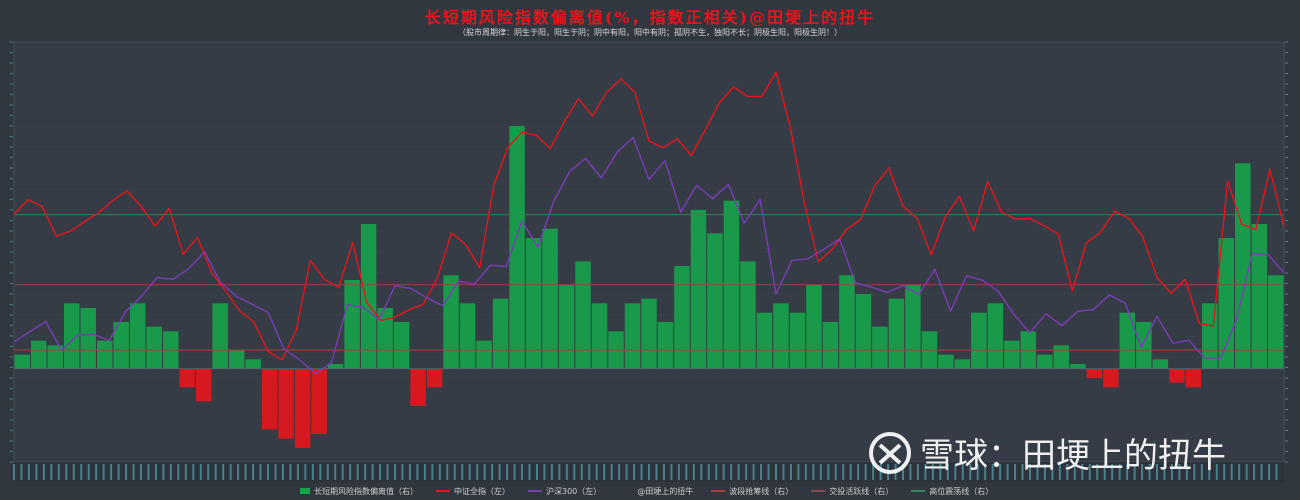 The height and width of the screenshot is (500, 1300). Describe the element at coordinates (1073, 456) in the screenshot. I see `watermark-text: 雪球：田埂上的扭牛` at that location.